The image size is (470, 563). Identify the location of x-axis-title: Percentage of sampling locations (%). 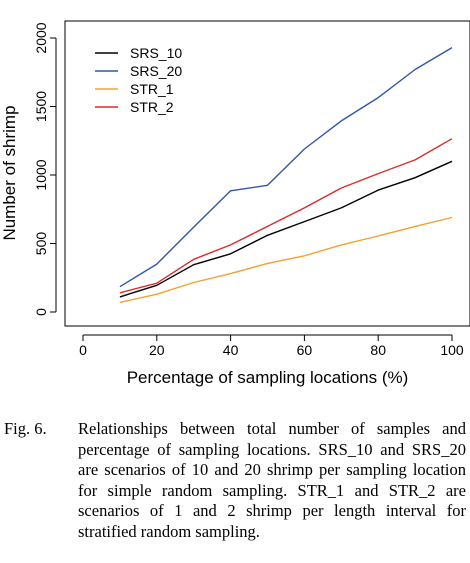
(268, 377).